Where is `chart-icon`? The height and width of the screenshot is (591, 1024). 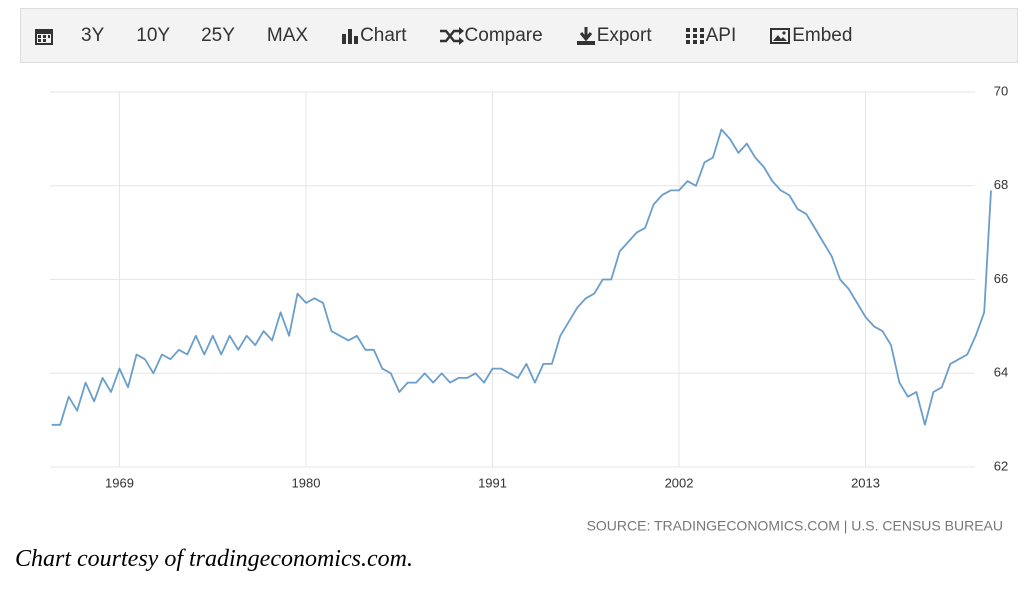
chart-icon is located at coordinates (350, 36).